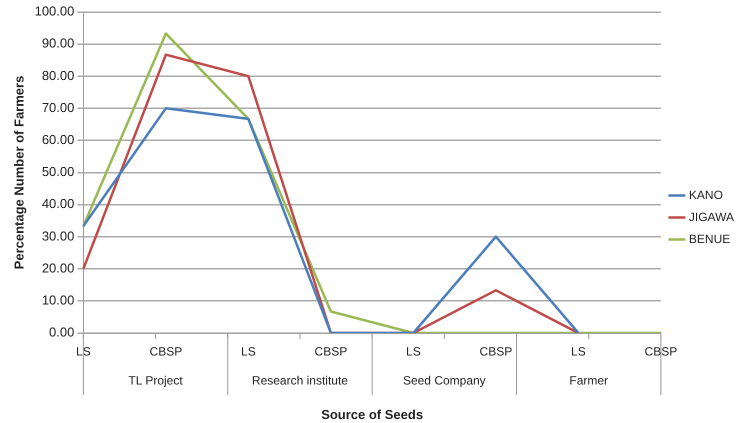 The image size is (754, 423). Describe the element at coordinates (58, 107) in the screenshot. I see `y-tick-label: 70.00` at that location.